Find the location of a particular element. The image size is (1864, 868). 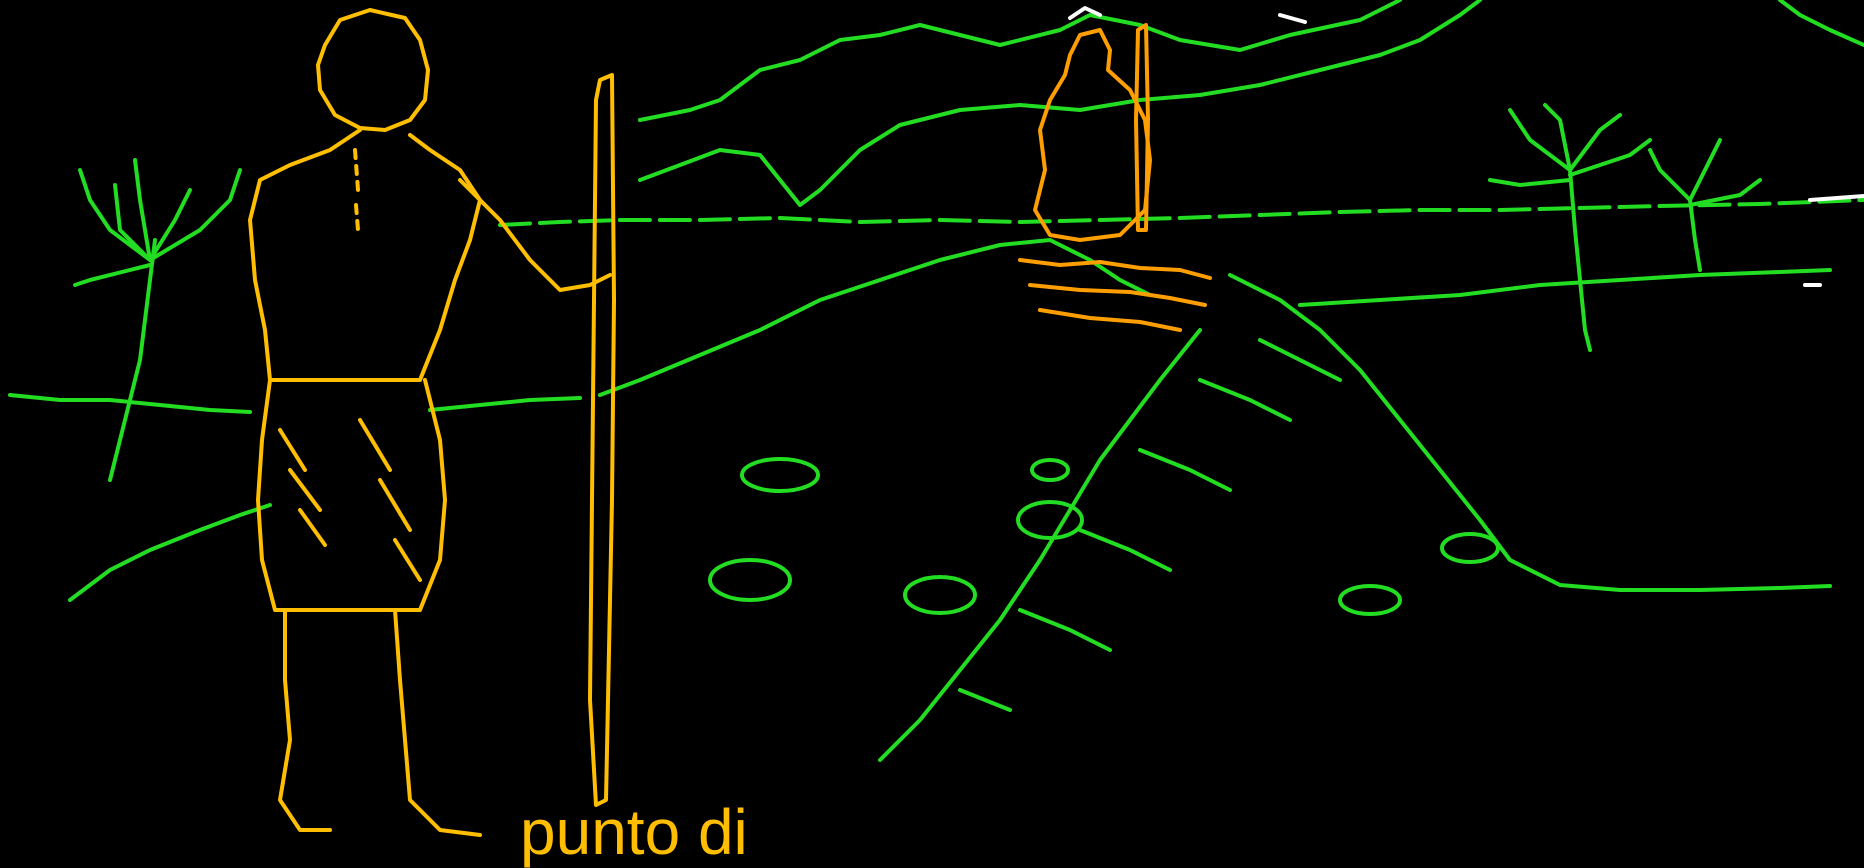

figure-staff is located at coordinates (602, 440).